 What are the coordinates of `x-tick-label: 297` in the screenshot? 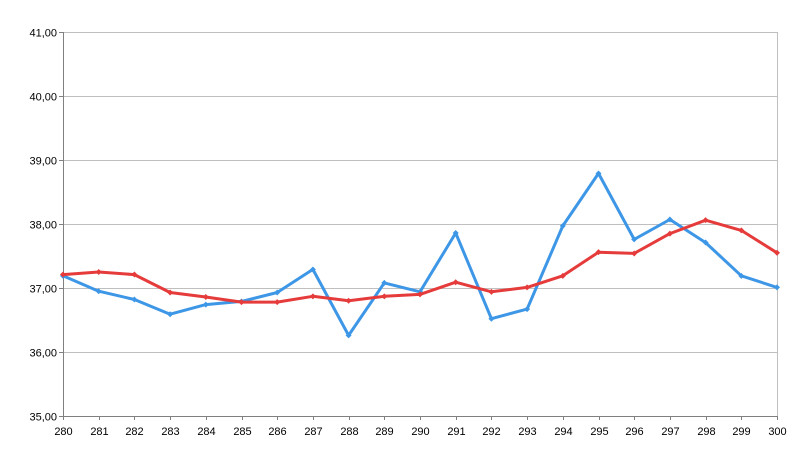 It's located at (670, 432).